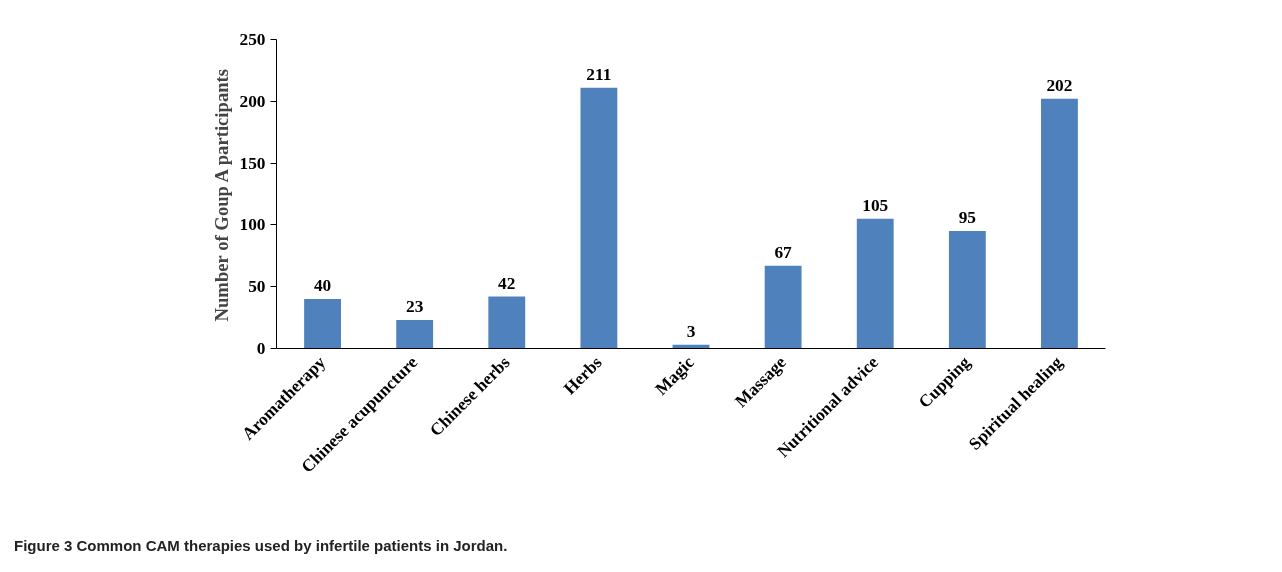 This screenshot has width=1282, height=572. What do you see at coordinates (252, 225) in the screenshot?
I see `y-tick-label: 100` at bounding box center [252, 225].